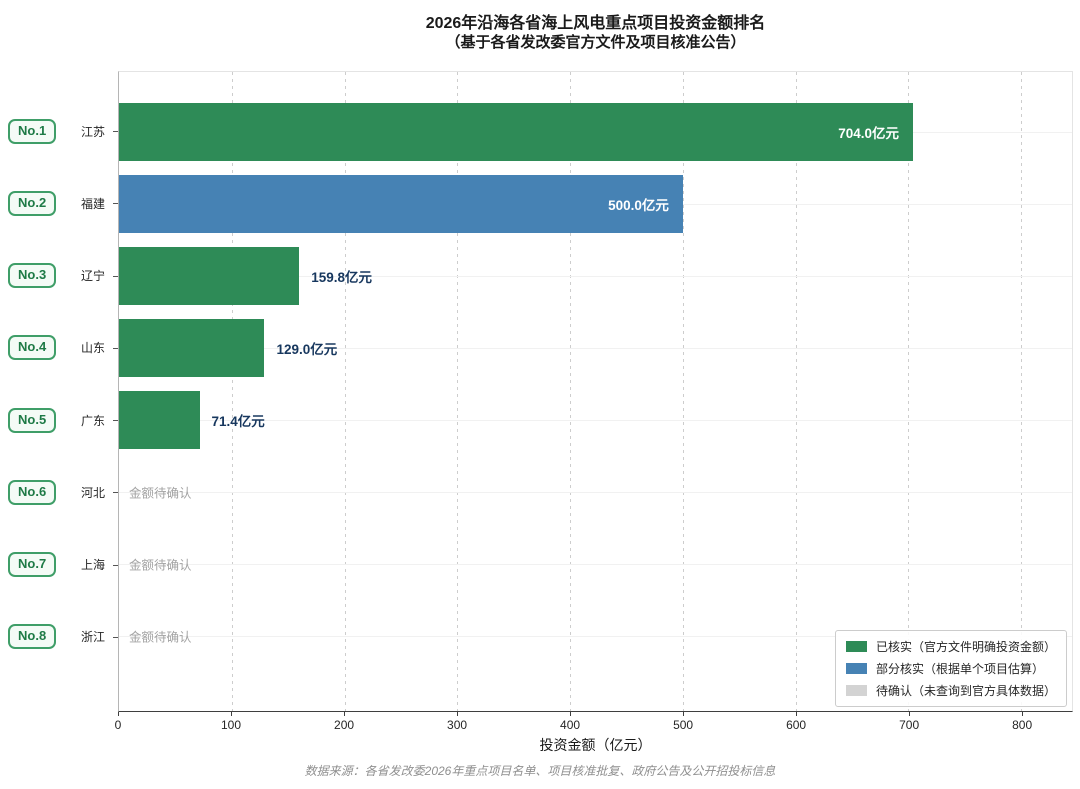 The image size is (1080, 789). Describe the element at coordinates (570, 725) in the screenshot. I see `x-tick-label: 400` at that location.